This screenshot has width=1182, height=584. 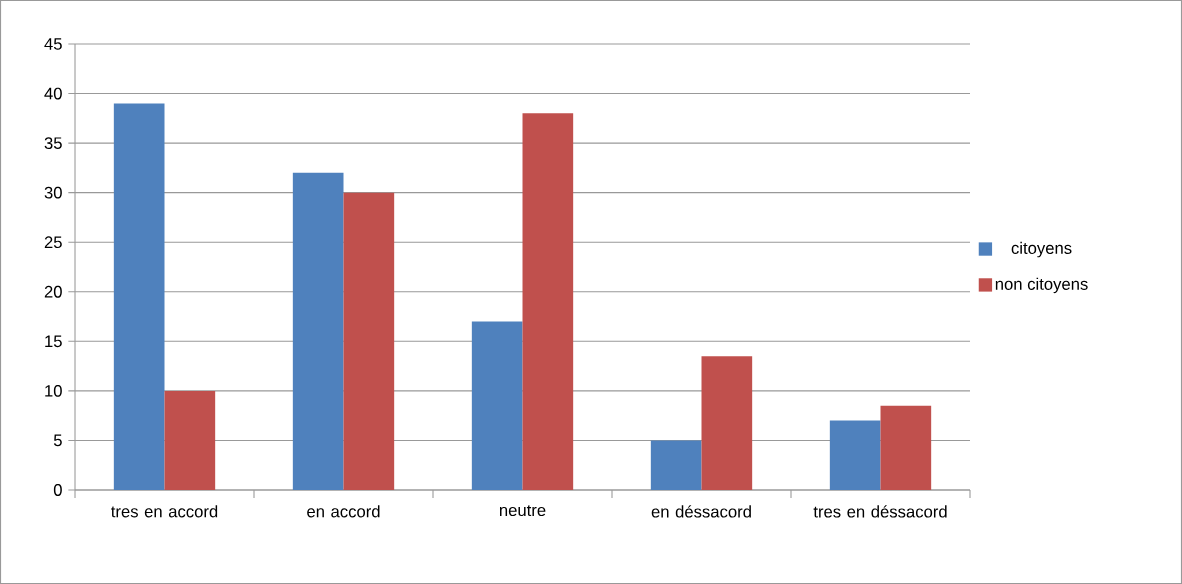 I want to click on y-tick-label: 35, so click(x=53, y=143).